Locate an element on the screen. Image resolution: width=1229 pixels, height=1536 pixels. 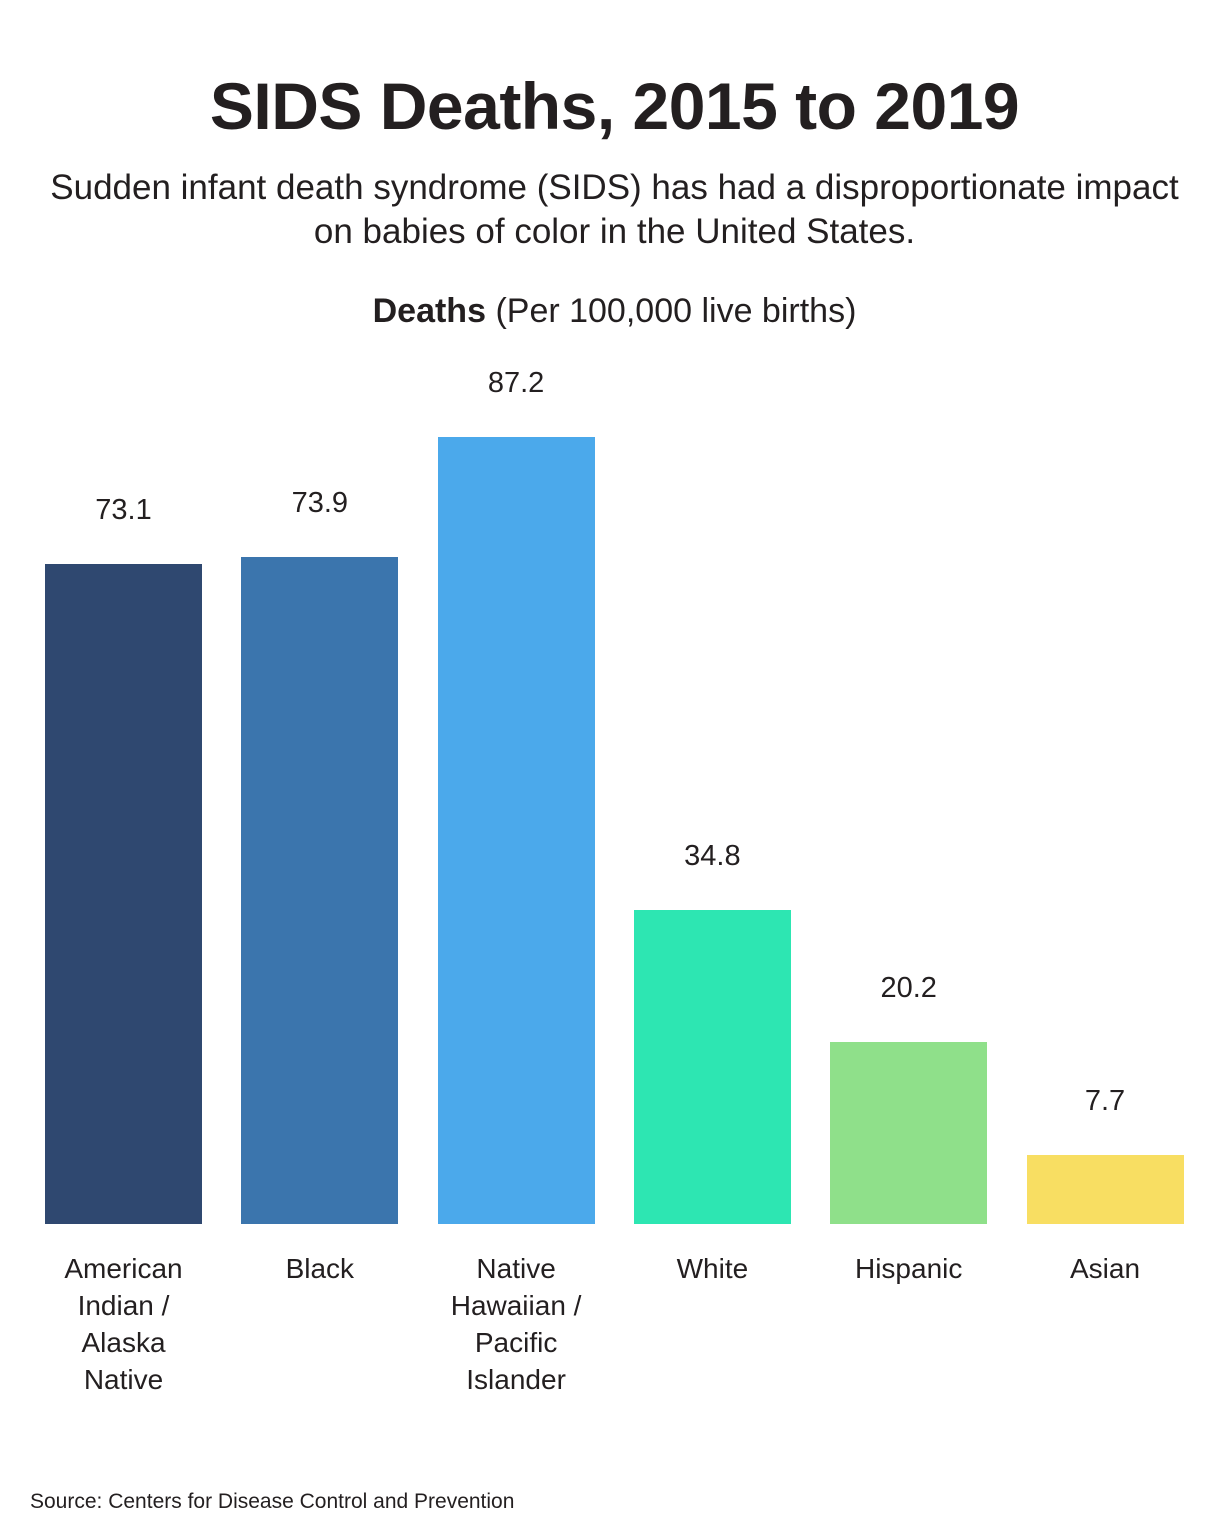
y-axis-label: Deaths (Per 100,000 live births) is located at coordinates (614, 311).